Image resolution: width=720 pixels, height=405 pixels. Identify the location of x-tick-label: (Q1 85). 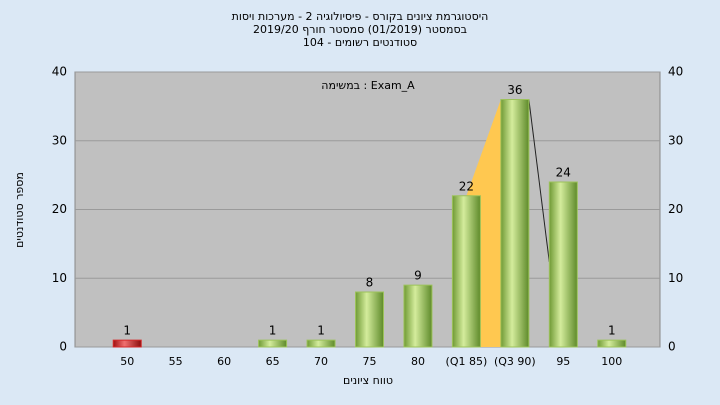
(467, 361).